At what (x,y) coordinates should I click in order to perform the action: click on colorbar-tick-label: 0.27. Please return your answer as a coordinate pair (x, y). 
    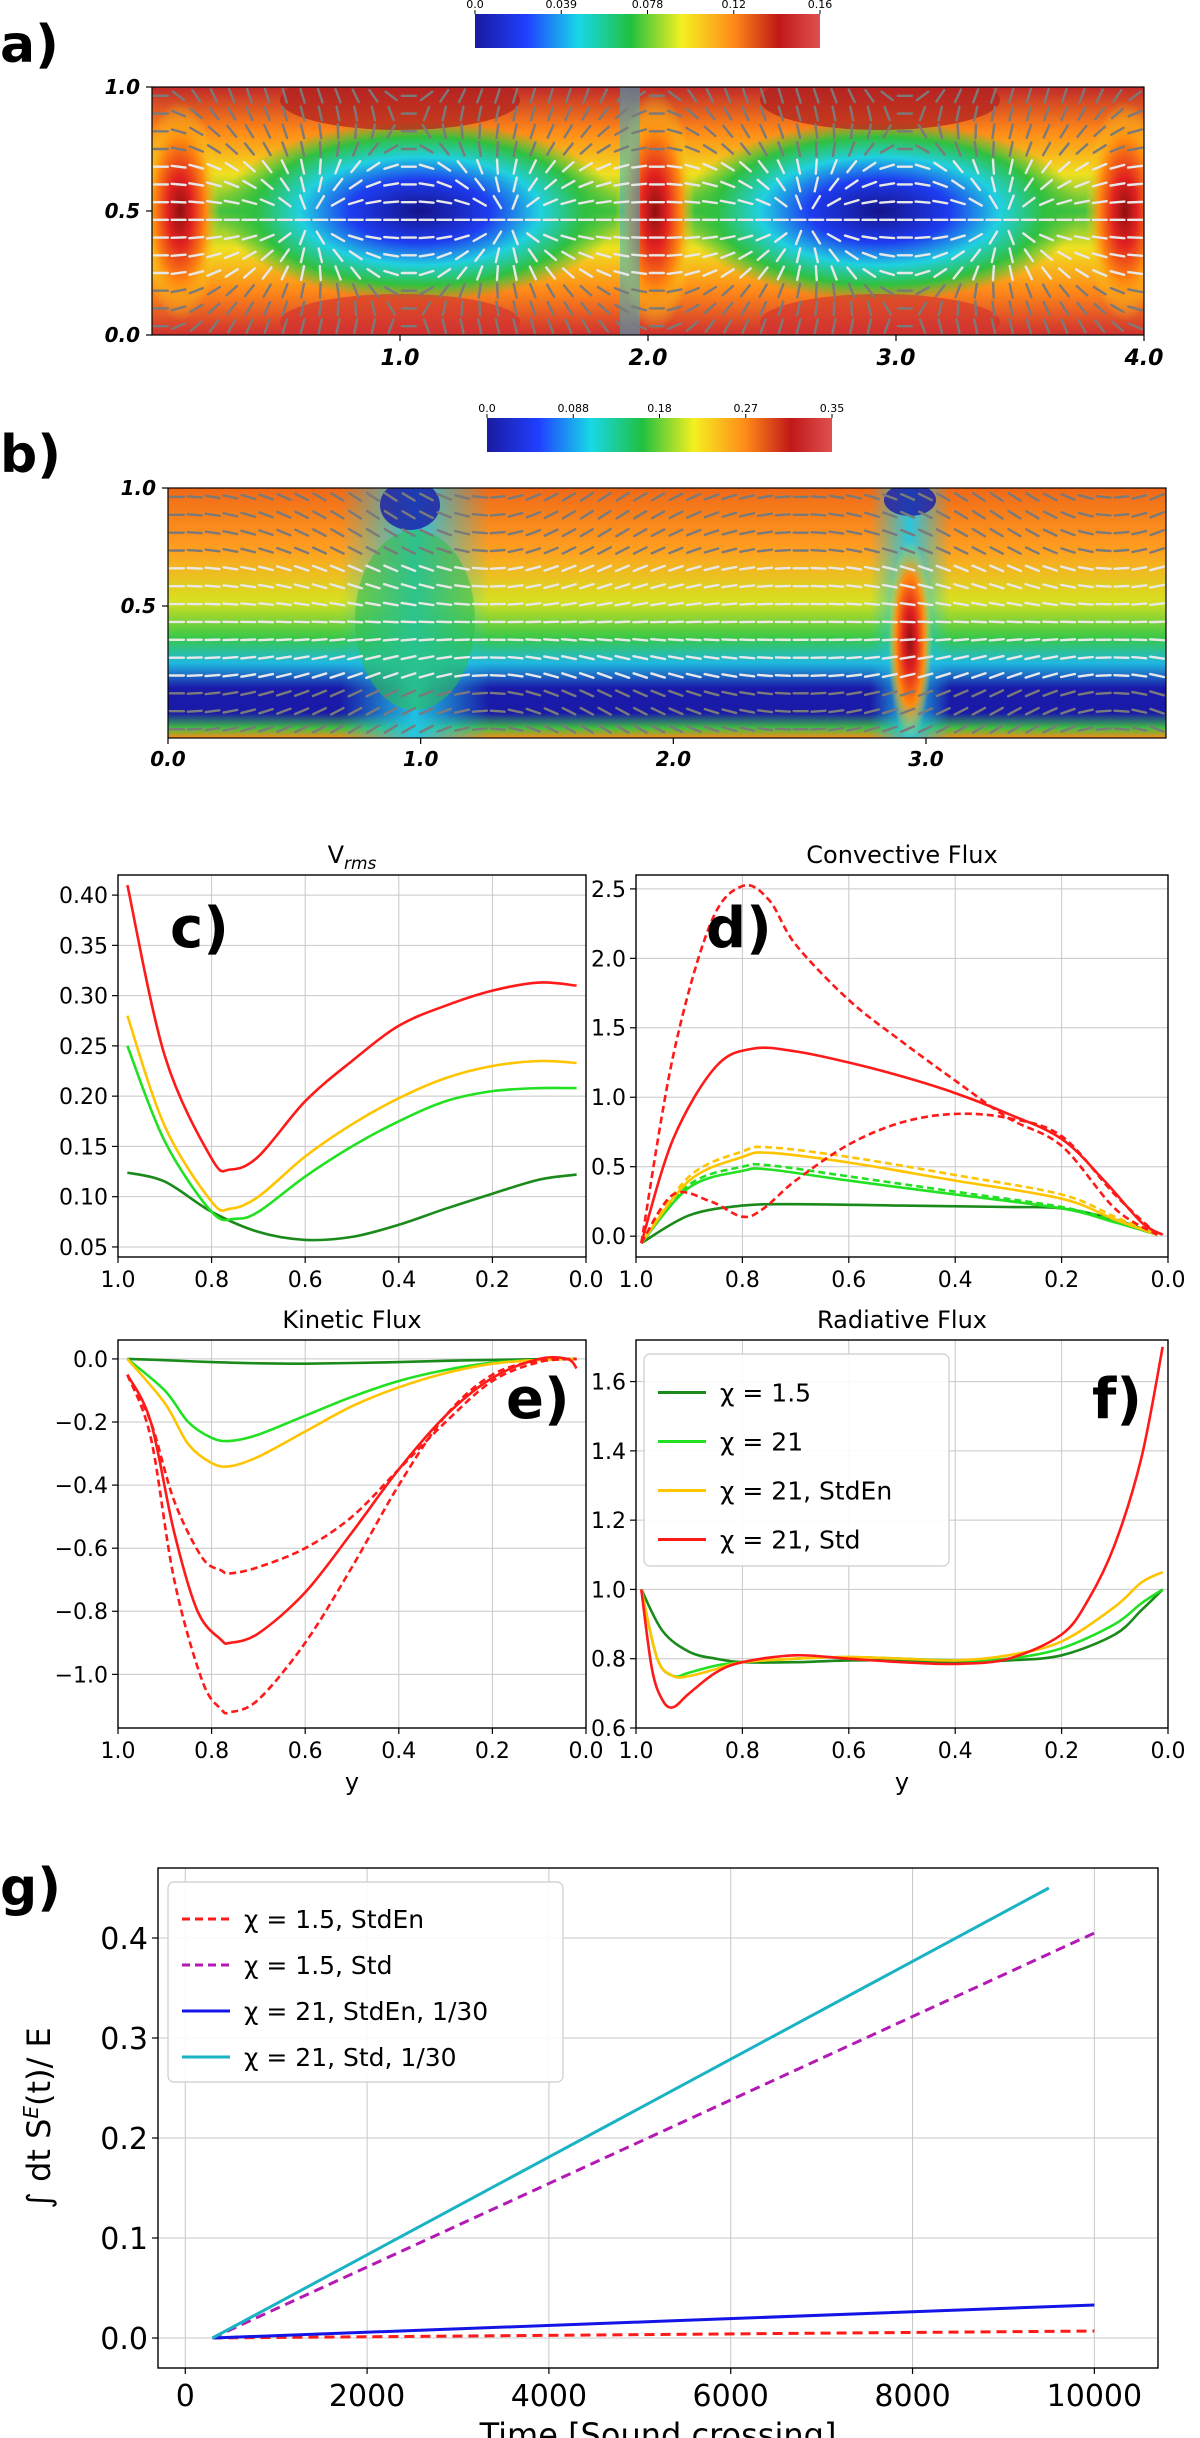
    Looking at the image, I should click on (746, 408).